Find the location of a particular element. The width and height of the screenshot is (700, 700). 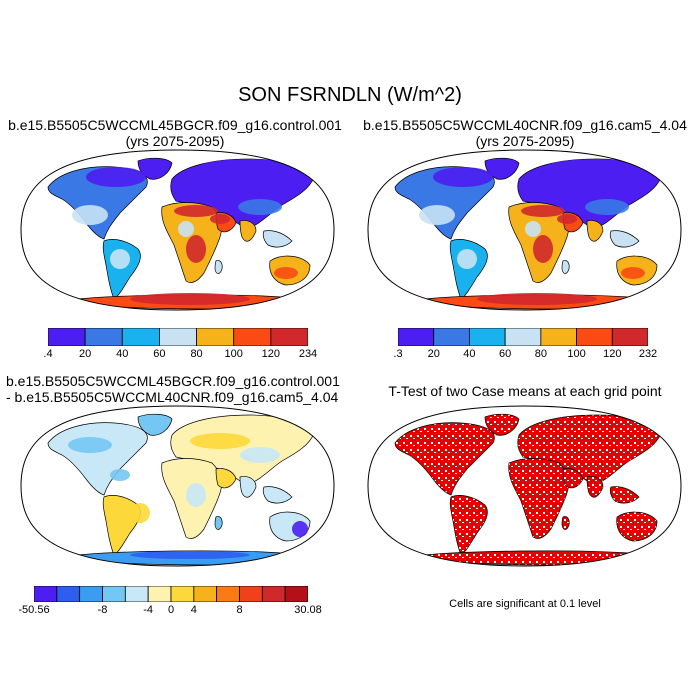

colorbar-tick-label: 120 is located at coordinates (612, 354).